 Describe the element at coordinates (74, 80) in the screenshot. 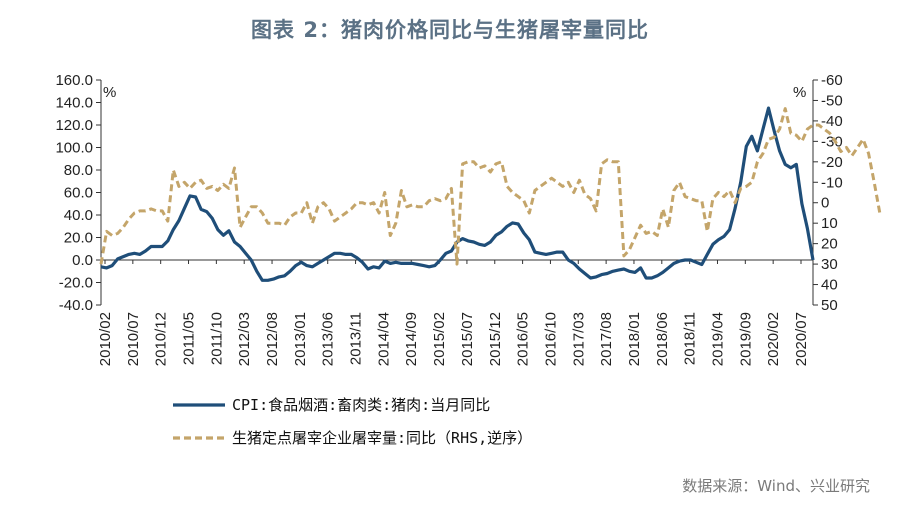

I see `left-tick-label: 160.0` at that location.